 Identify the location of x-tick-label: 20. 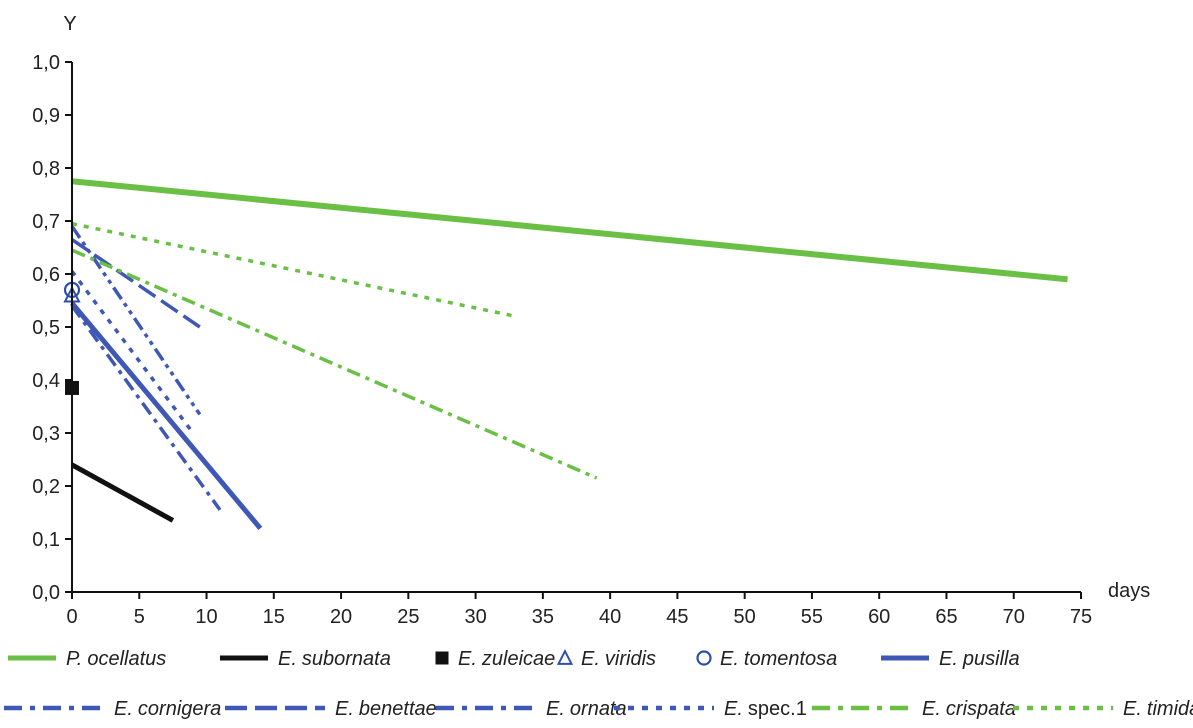
(341, 617).